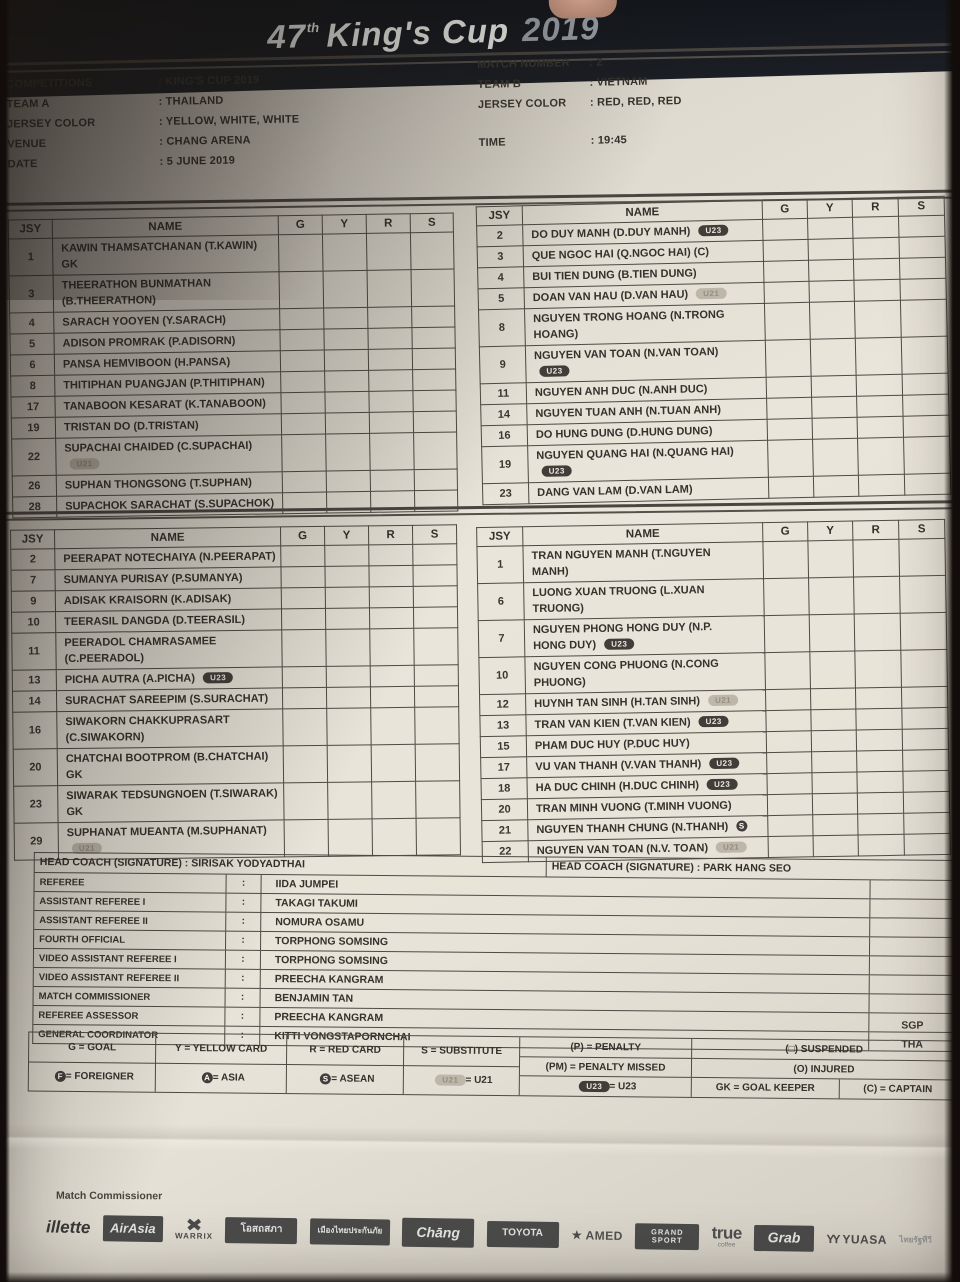 This screenshot has width=960, height=1282. I want to click on jersey-number: 2, so click(500, 235).